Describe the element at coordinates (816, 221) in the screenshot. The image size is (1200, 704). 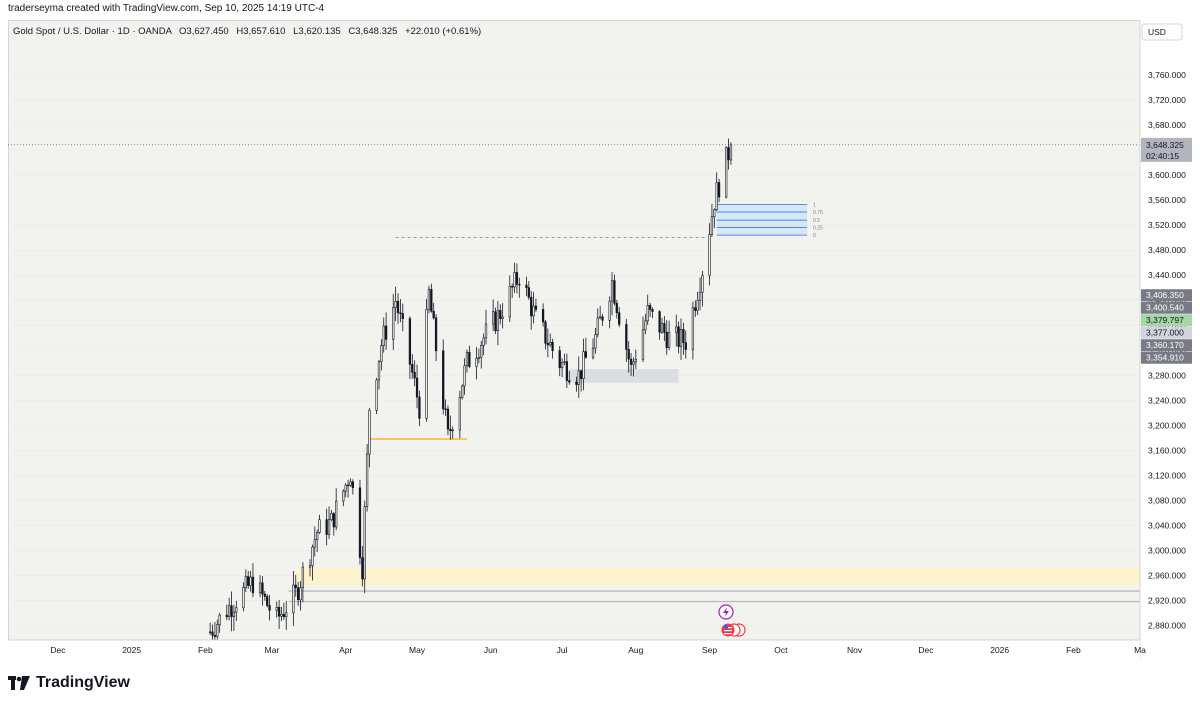
I see `fib-level-label: 0.5` at that location.